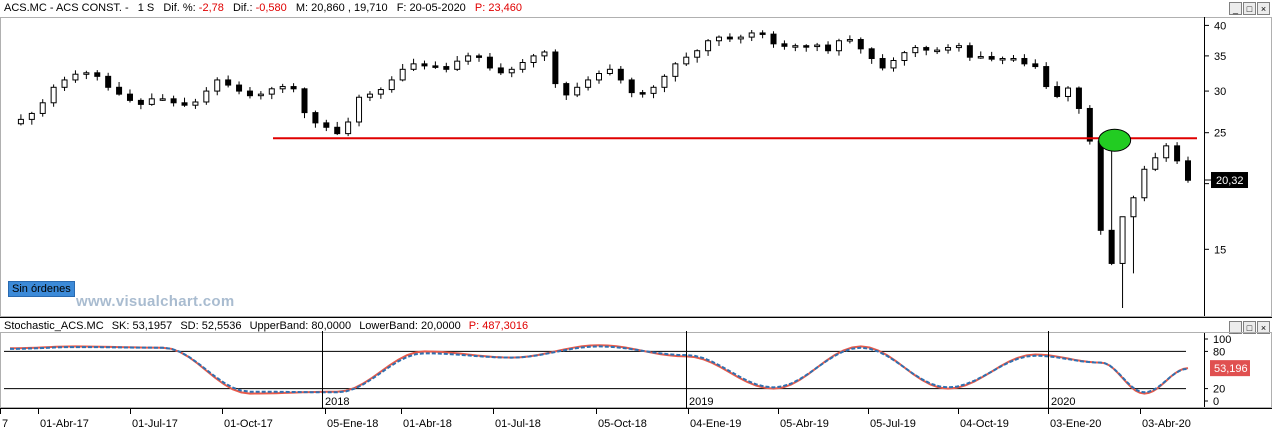  Describe the element at coordinates (1220, 26) in the screenshot. I see `price-tick-label: 40` at that location.